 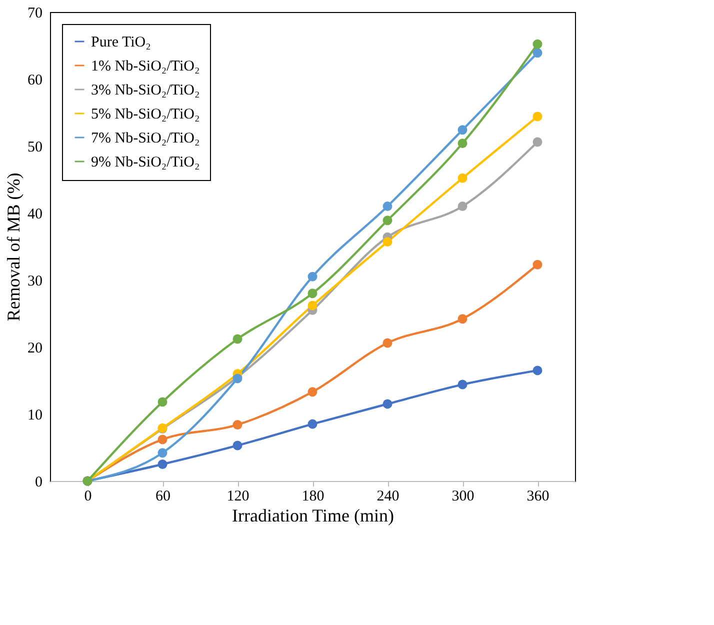 I want to click on y-tick-label: 10, so click(x=35, y=416).